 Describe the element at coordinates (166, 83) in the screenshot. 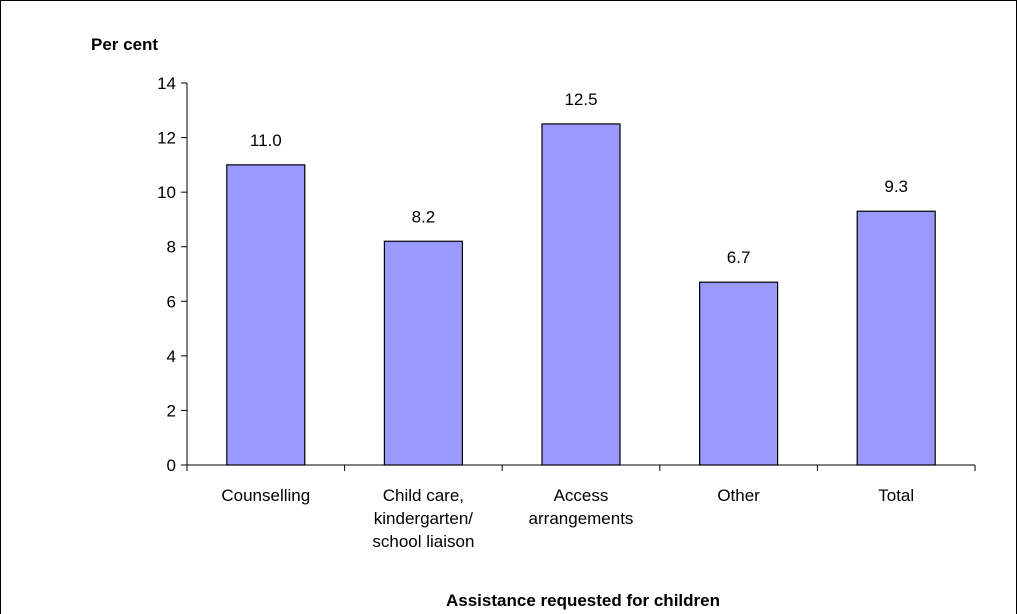

I see `y-tick-label: 14` at that location.